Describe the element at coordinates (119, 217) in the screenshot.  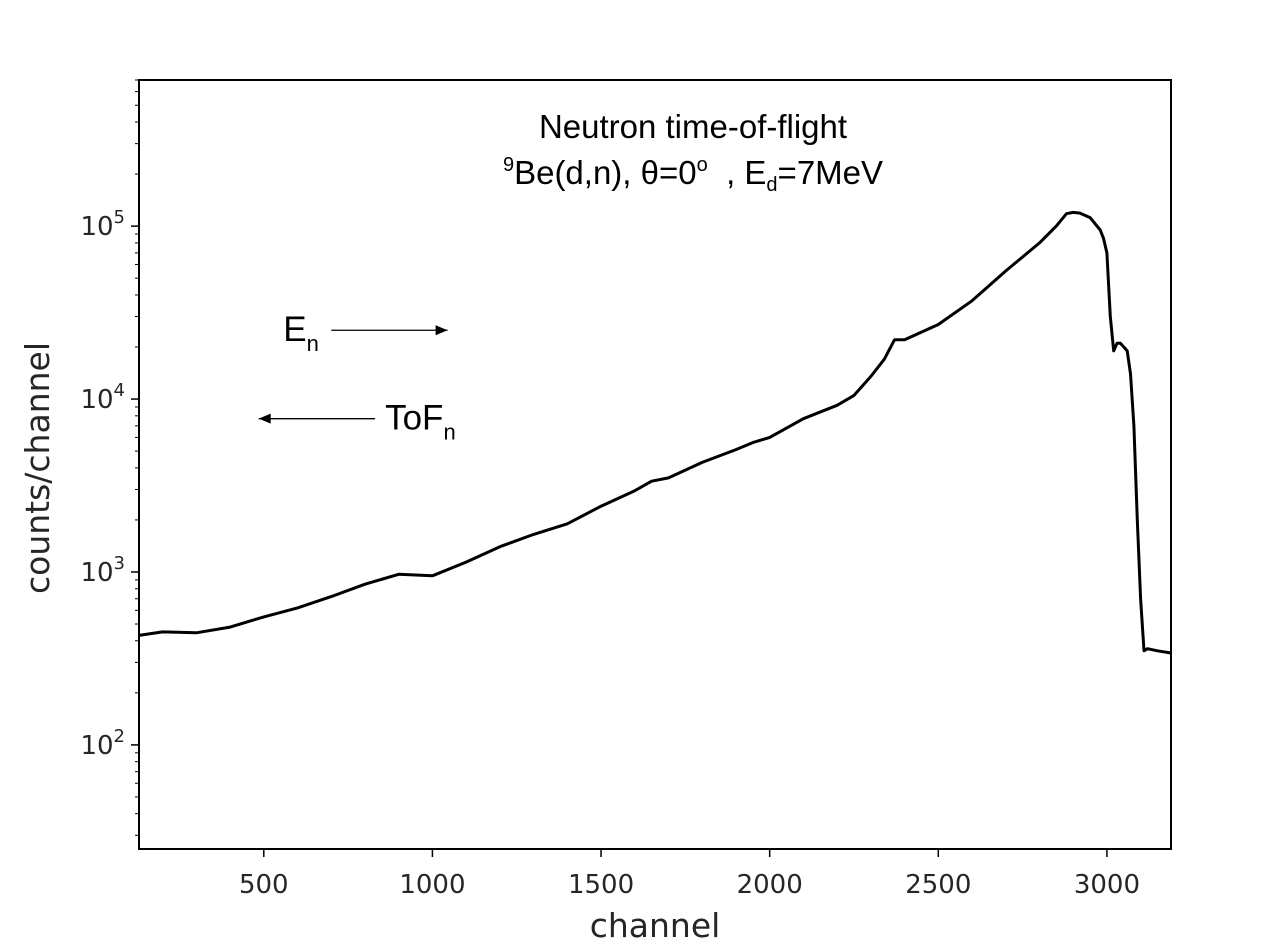
I see `y-tick-exponent: 5` at that location.